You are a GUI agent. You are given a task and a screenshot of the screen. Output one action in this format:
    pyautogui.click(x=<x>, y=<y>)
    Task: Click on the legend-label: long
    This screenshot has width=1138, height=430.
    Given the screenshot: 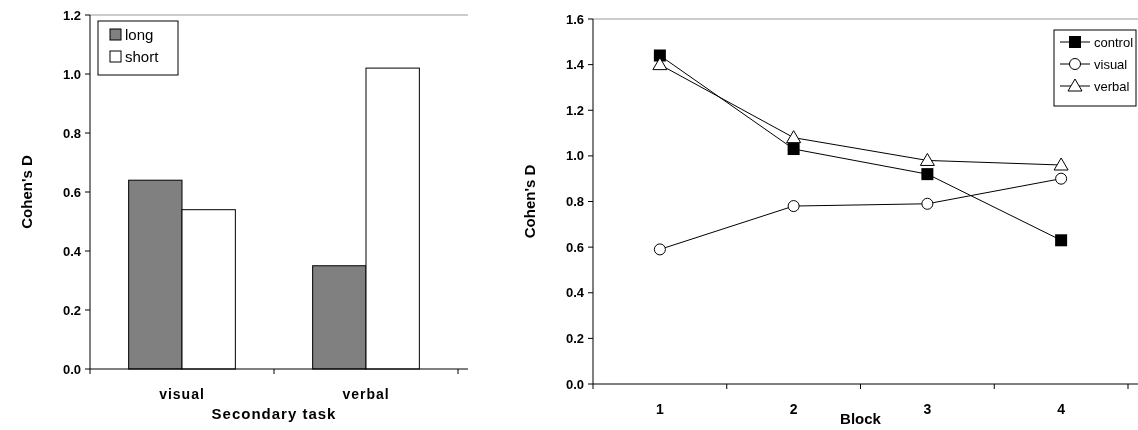 What is the action you would take?
    pyautogui.click(x=139, y=35)
    